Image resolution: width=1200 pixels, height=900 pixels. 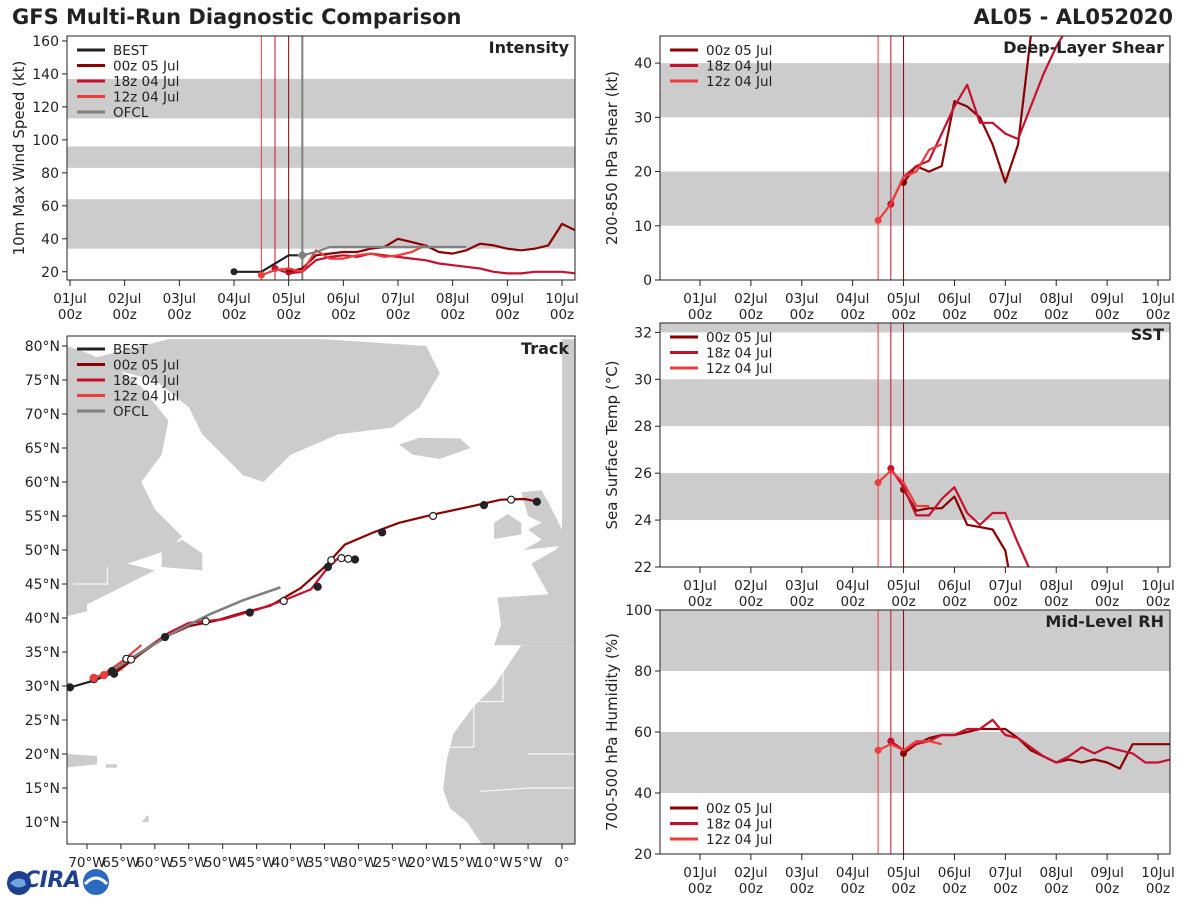 What do you see at coordinates (42, 823) in the screenshot?
I see `lat-tick-label: 10°N` at bounding box center [42, 823].